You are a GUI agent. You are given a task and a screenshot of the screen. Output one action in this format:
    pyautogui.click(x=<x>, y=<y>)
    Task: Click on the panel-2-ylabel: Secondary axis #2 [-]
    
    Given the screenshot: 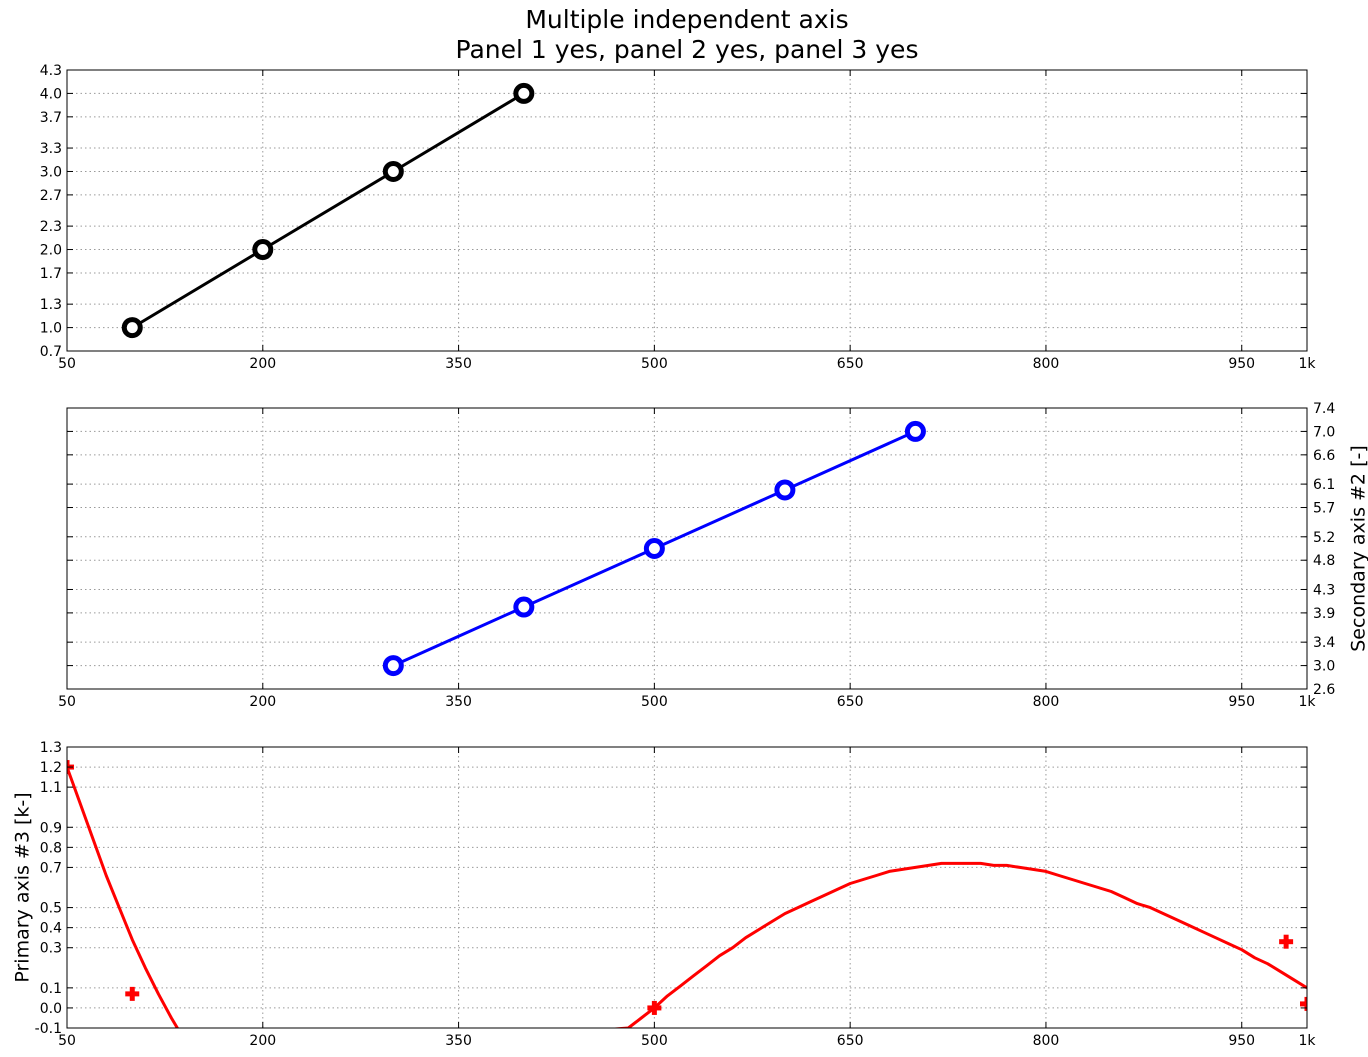 What is the action you would take?
    pyautogui.click(x=1358, y=548)
    